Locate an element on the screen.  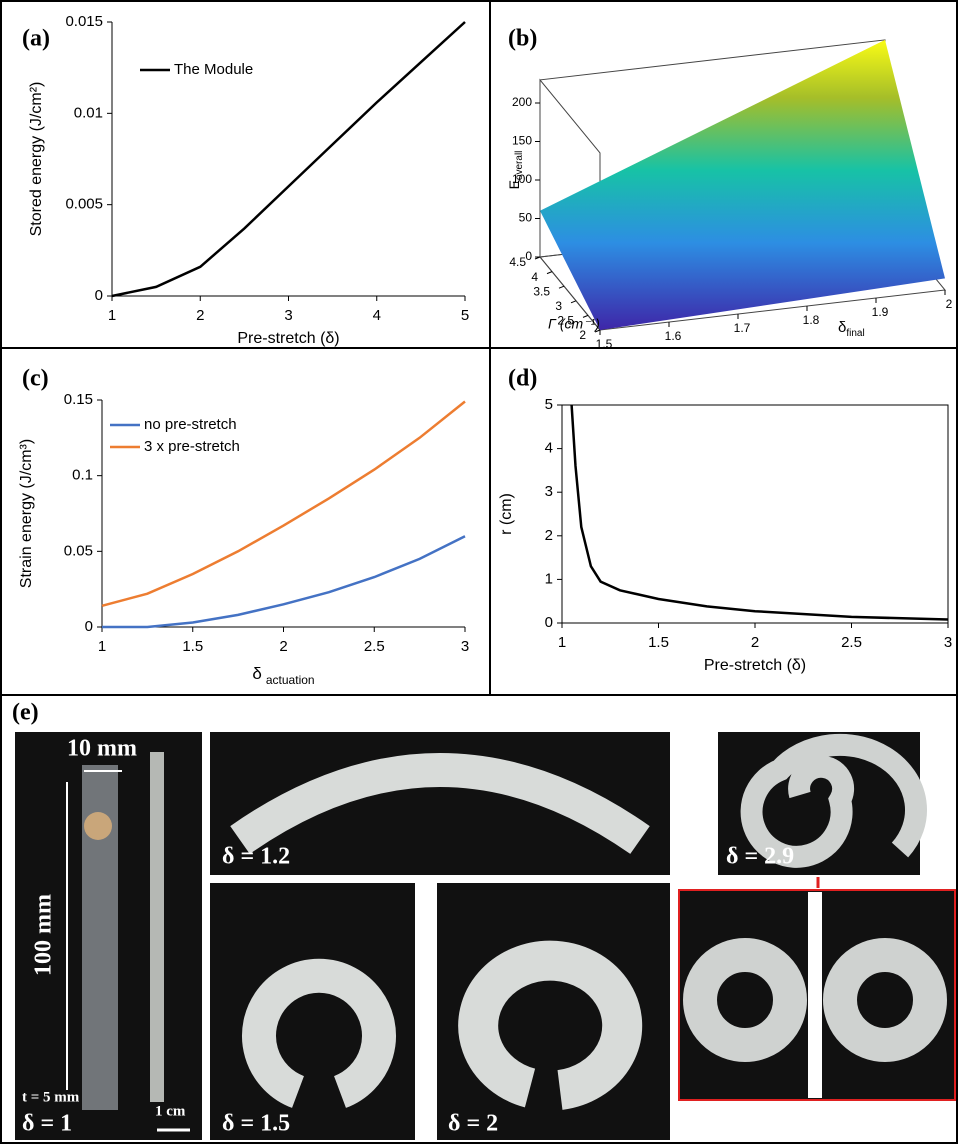
specimen-side is located at coordinates (157, 927).